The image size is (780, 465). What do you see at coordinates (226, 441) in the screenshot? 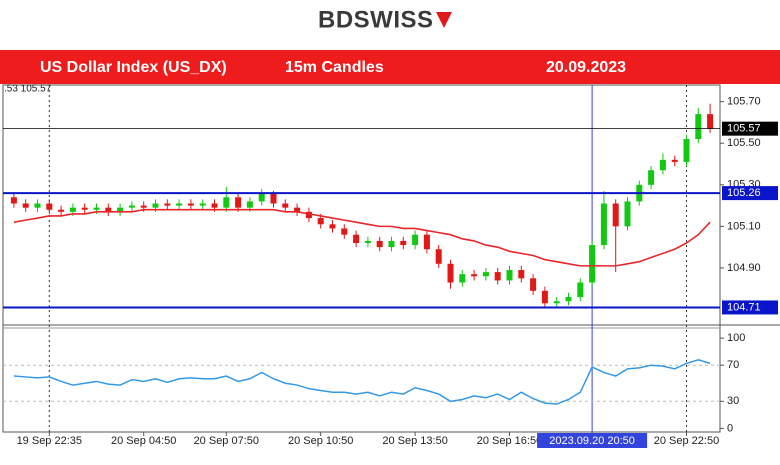
I see `x-tick-label: 20 Sep 07:50` at bounding box center [226, 441].